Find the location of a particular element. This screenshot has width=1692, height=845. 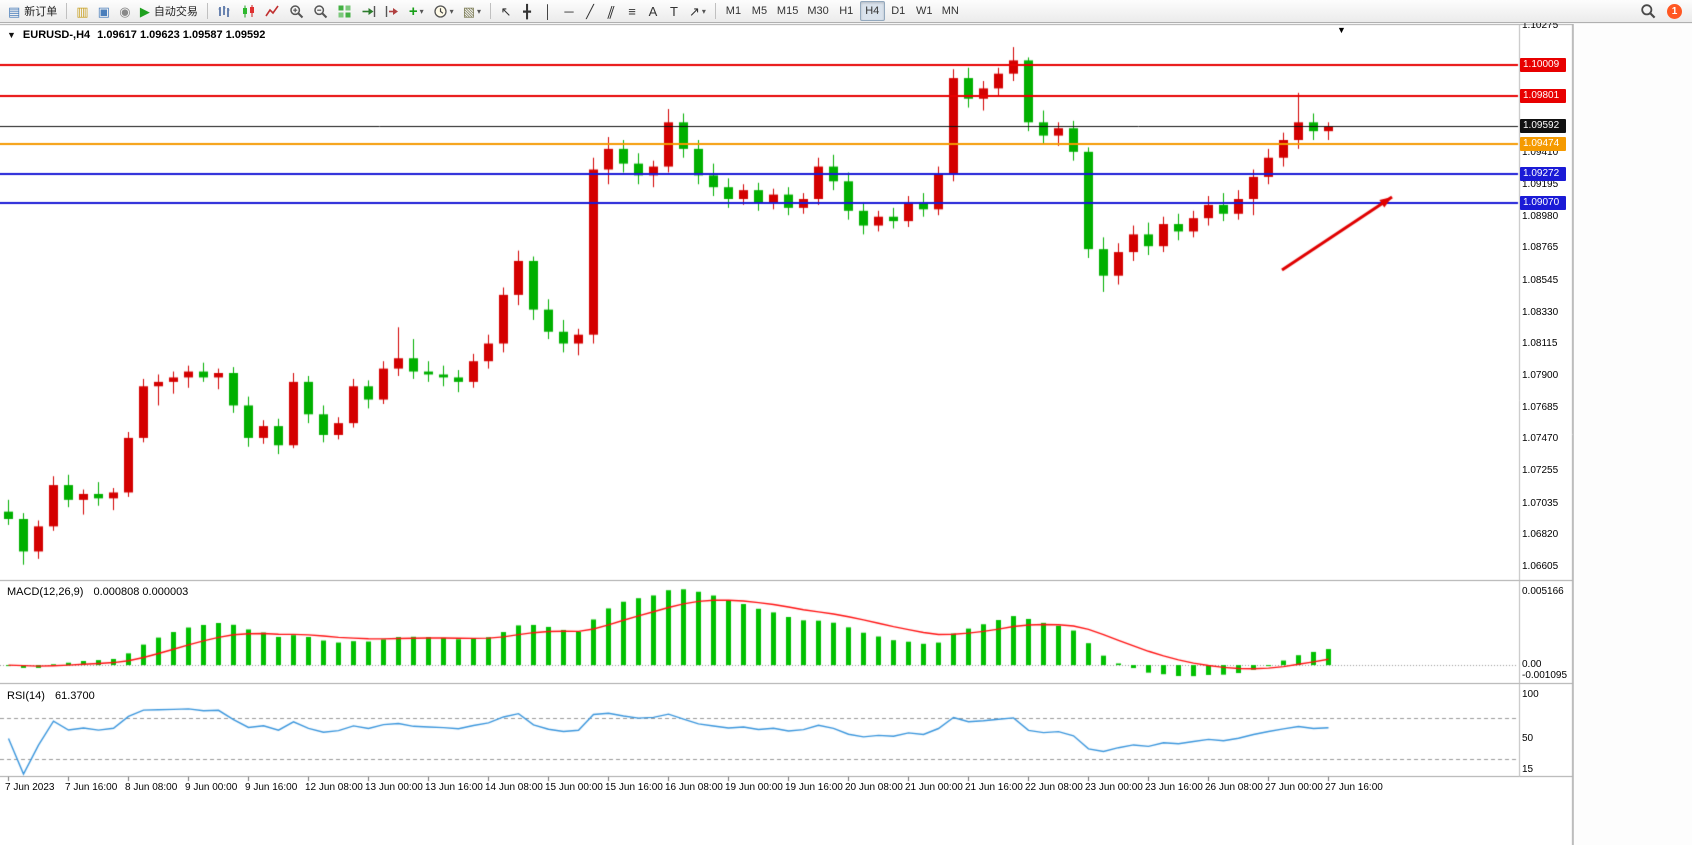

timeframe-m1-button: M1 is located at coordinates (733, 11).